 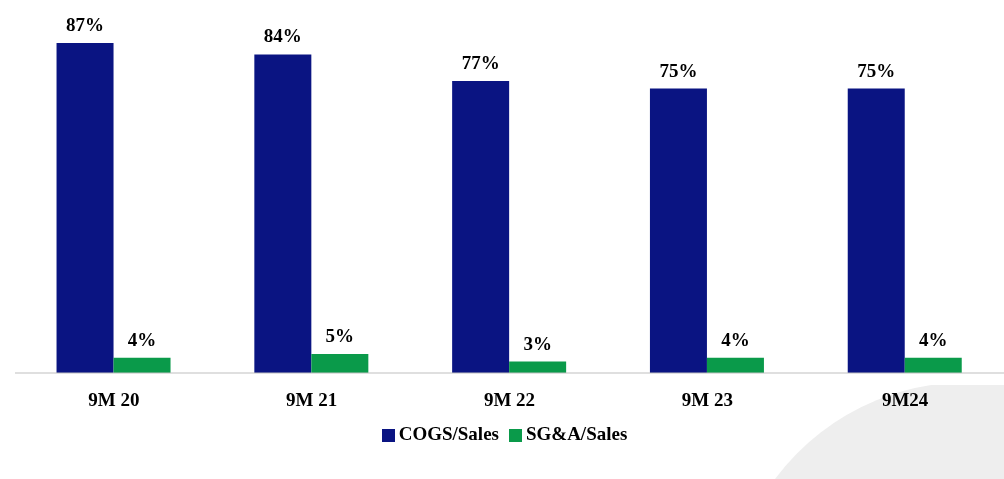 What do you see at coordinates (537, 343) in the screenshot?
I see `data-label: 3%` at bounding box center [537, 343].